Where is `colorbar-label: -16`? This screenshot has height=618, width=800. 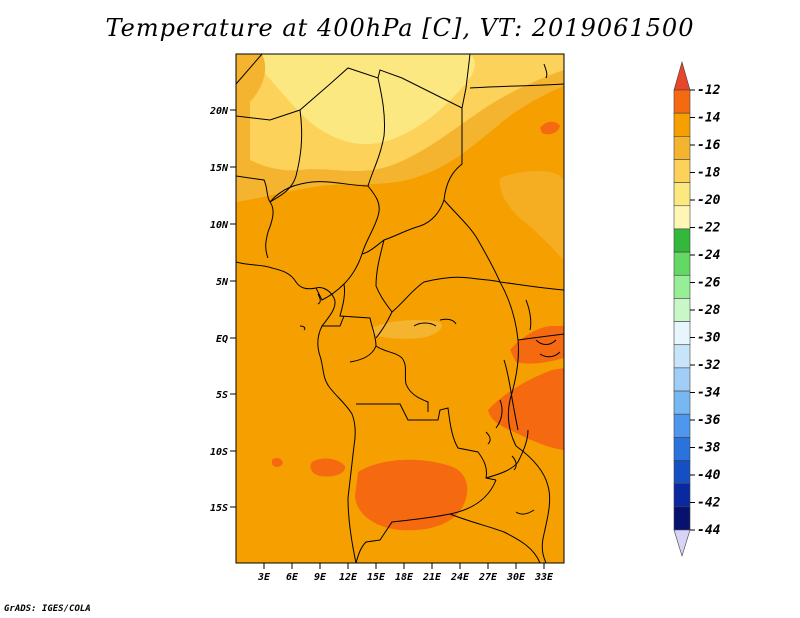 colorbar-label: -16 is located at coordinates (709, 145).